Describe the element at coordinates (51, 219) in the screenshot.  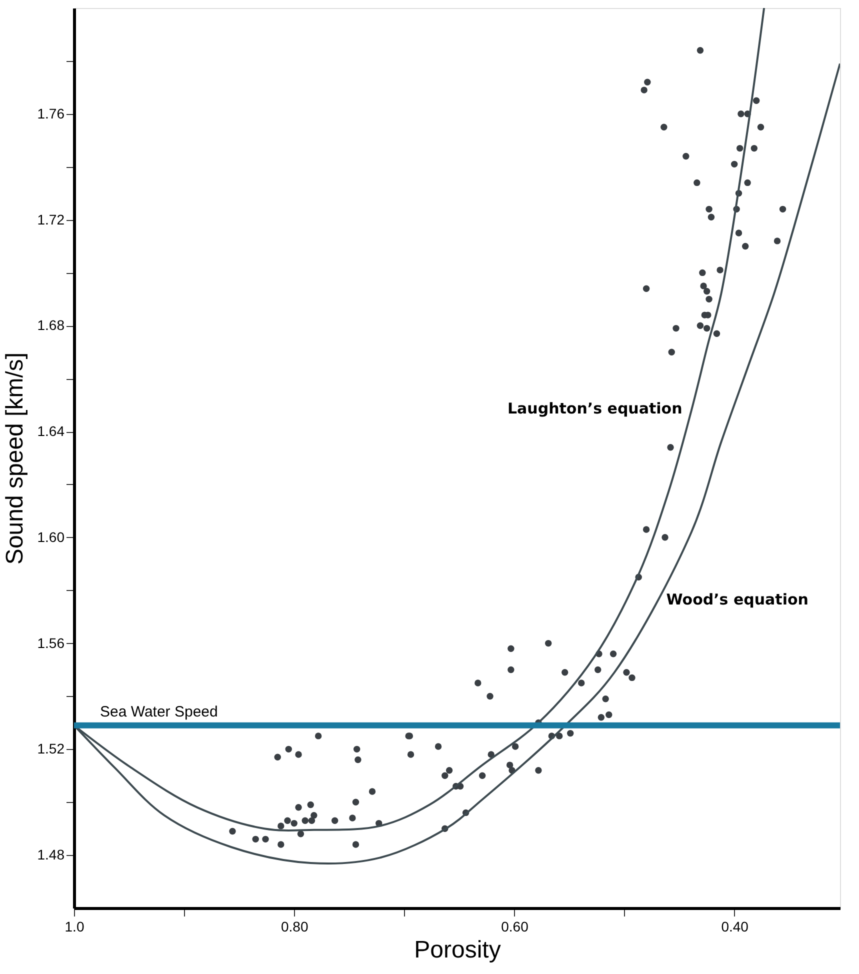
I see `y-tick-label: 1.72` at that location.